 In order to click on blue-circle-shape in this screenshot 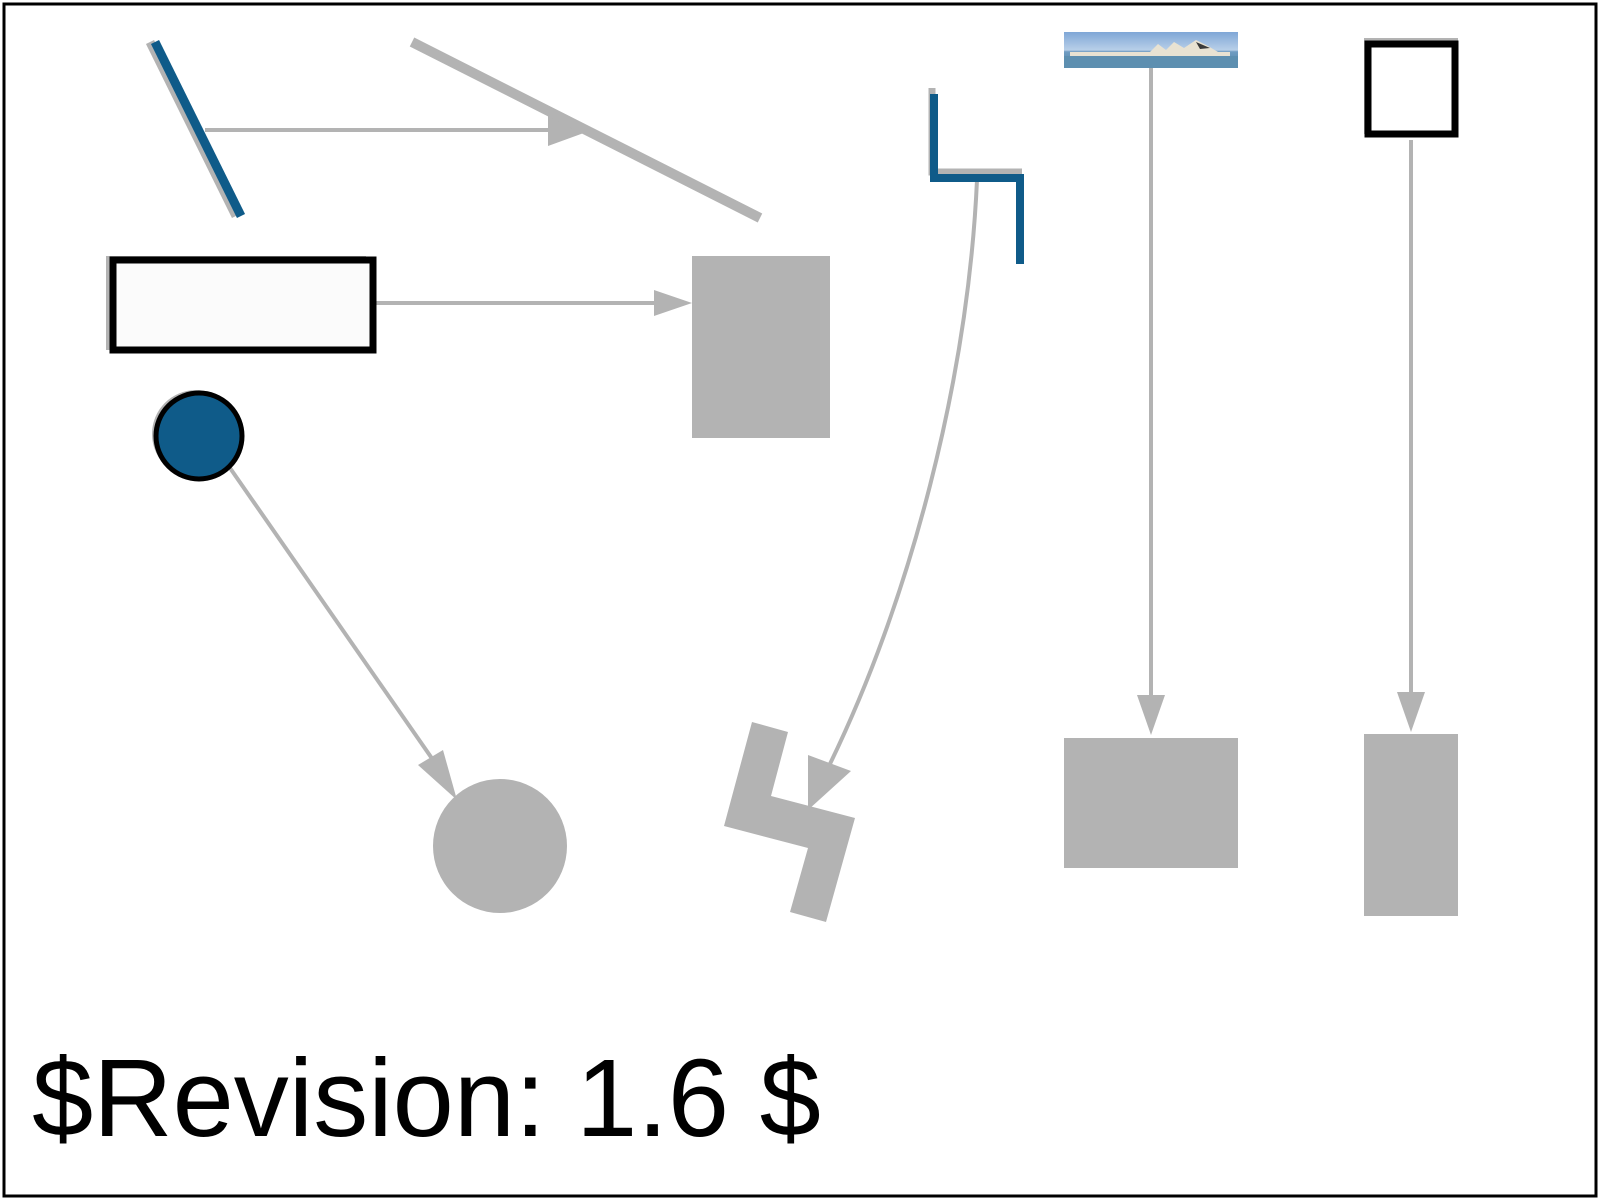, I will do `click(198, 436)`.